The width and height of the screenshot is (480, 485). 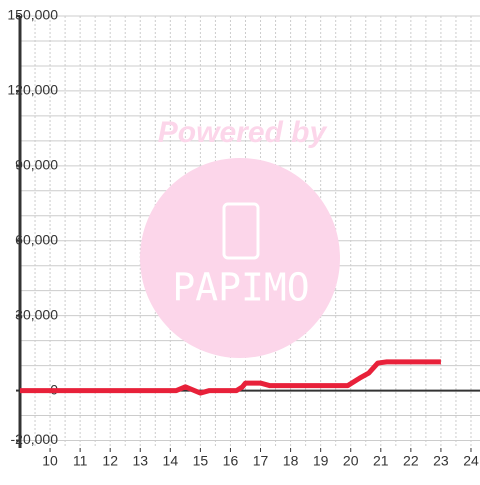 What do you see at coordinates (80, 461) in the screenshot?
I see `x-tick-label: 11` at bounding box center [80, 461].